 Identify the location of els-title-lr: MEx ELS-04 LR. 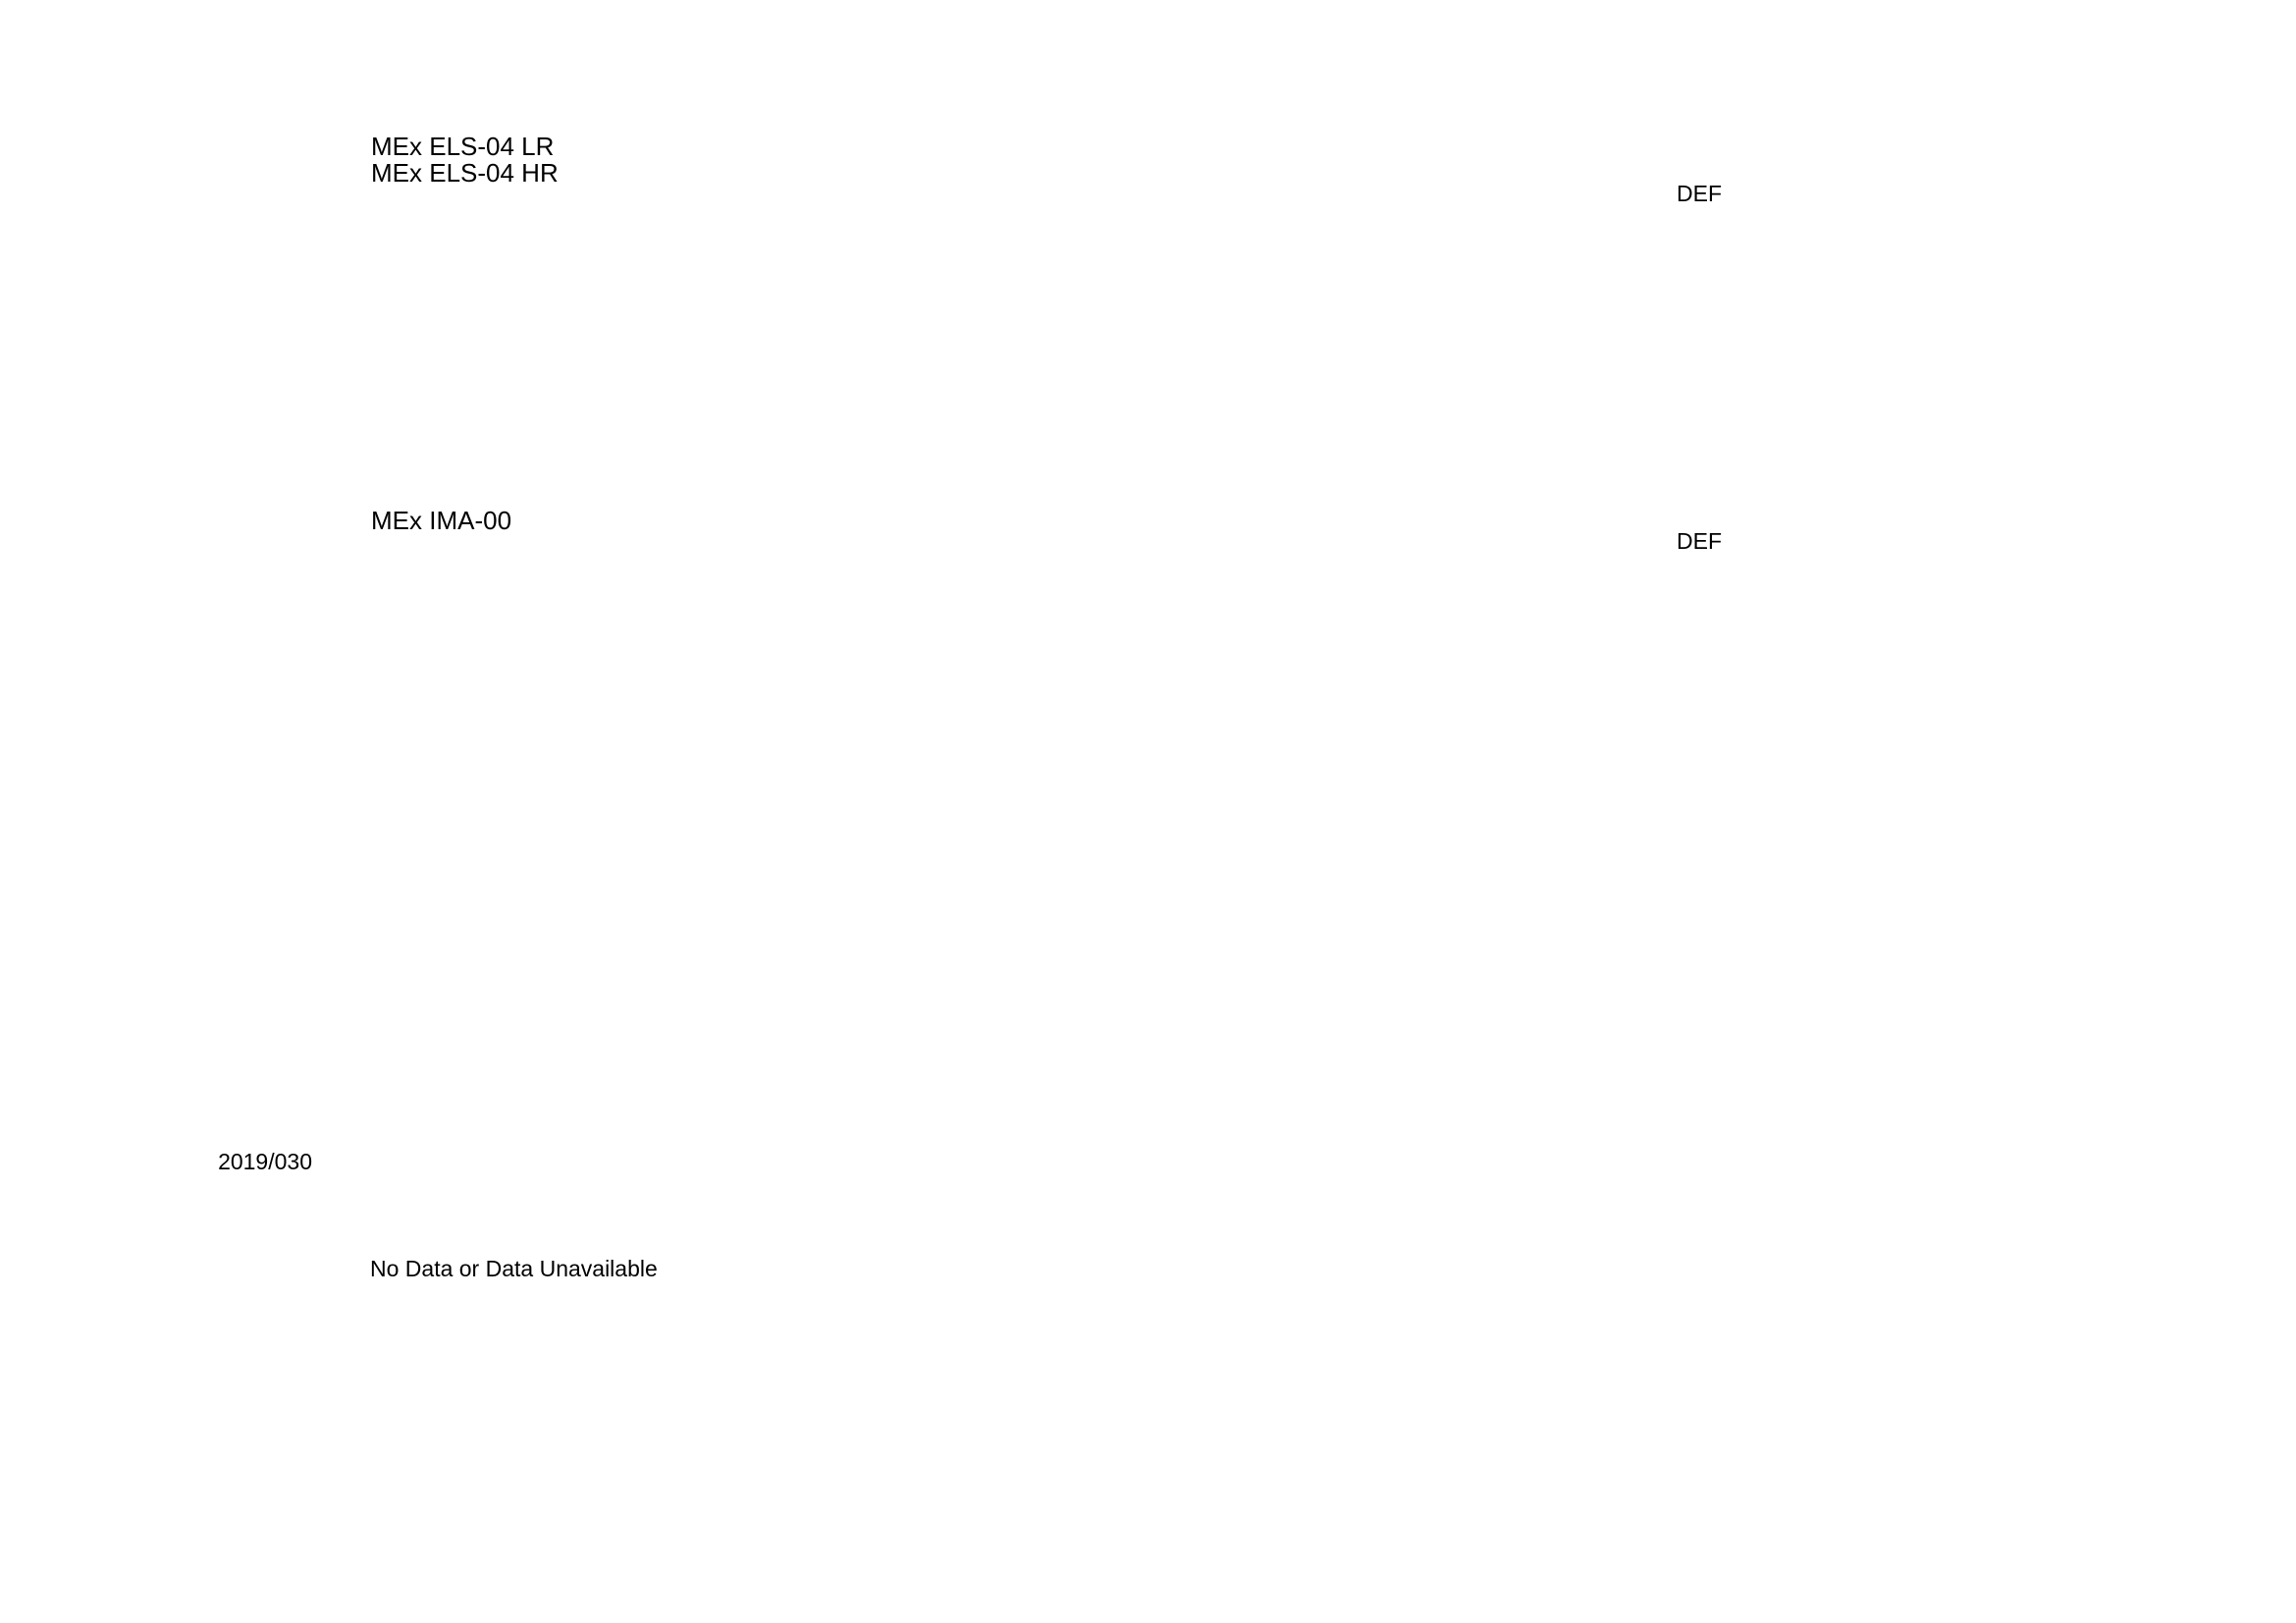
(463, 146).